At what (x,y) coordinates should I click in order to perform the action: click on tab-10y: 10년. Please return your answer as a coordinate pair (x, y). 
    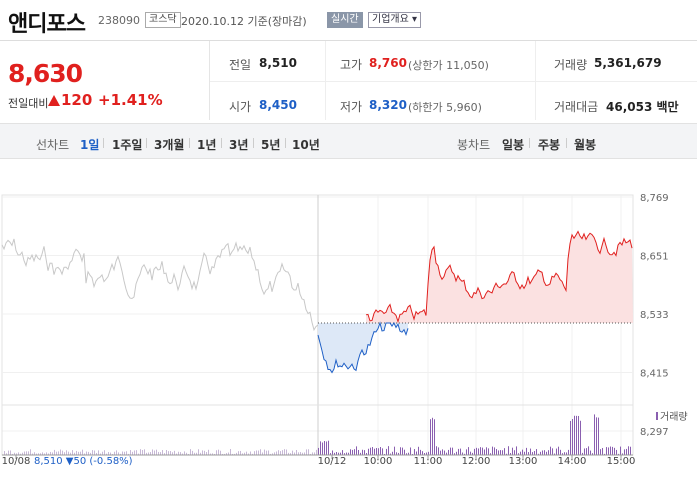
    Looking at the image, I should click on (306, 145).